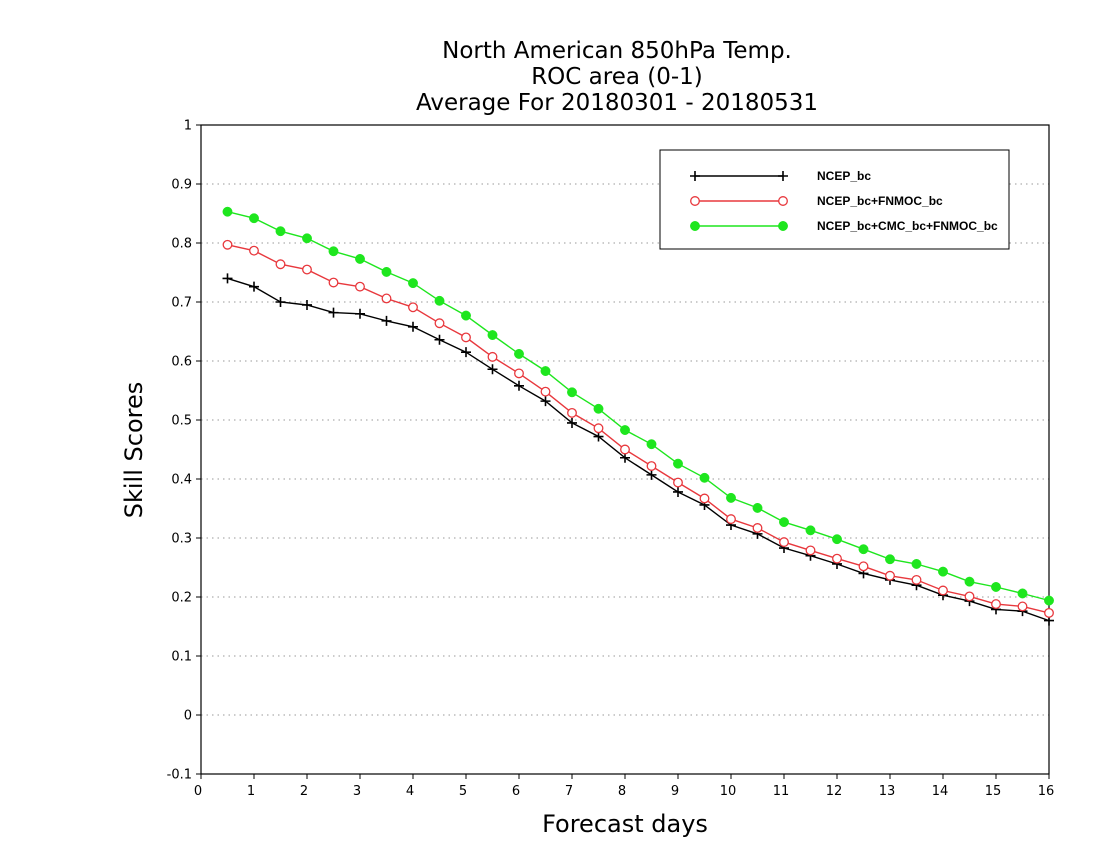  Describe the element at coordinates (179, 775) in the screenshot. I see `y-tick-label: -0.1` at that location.